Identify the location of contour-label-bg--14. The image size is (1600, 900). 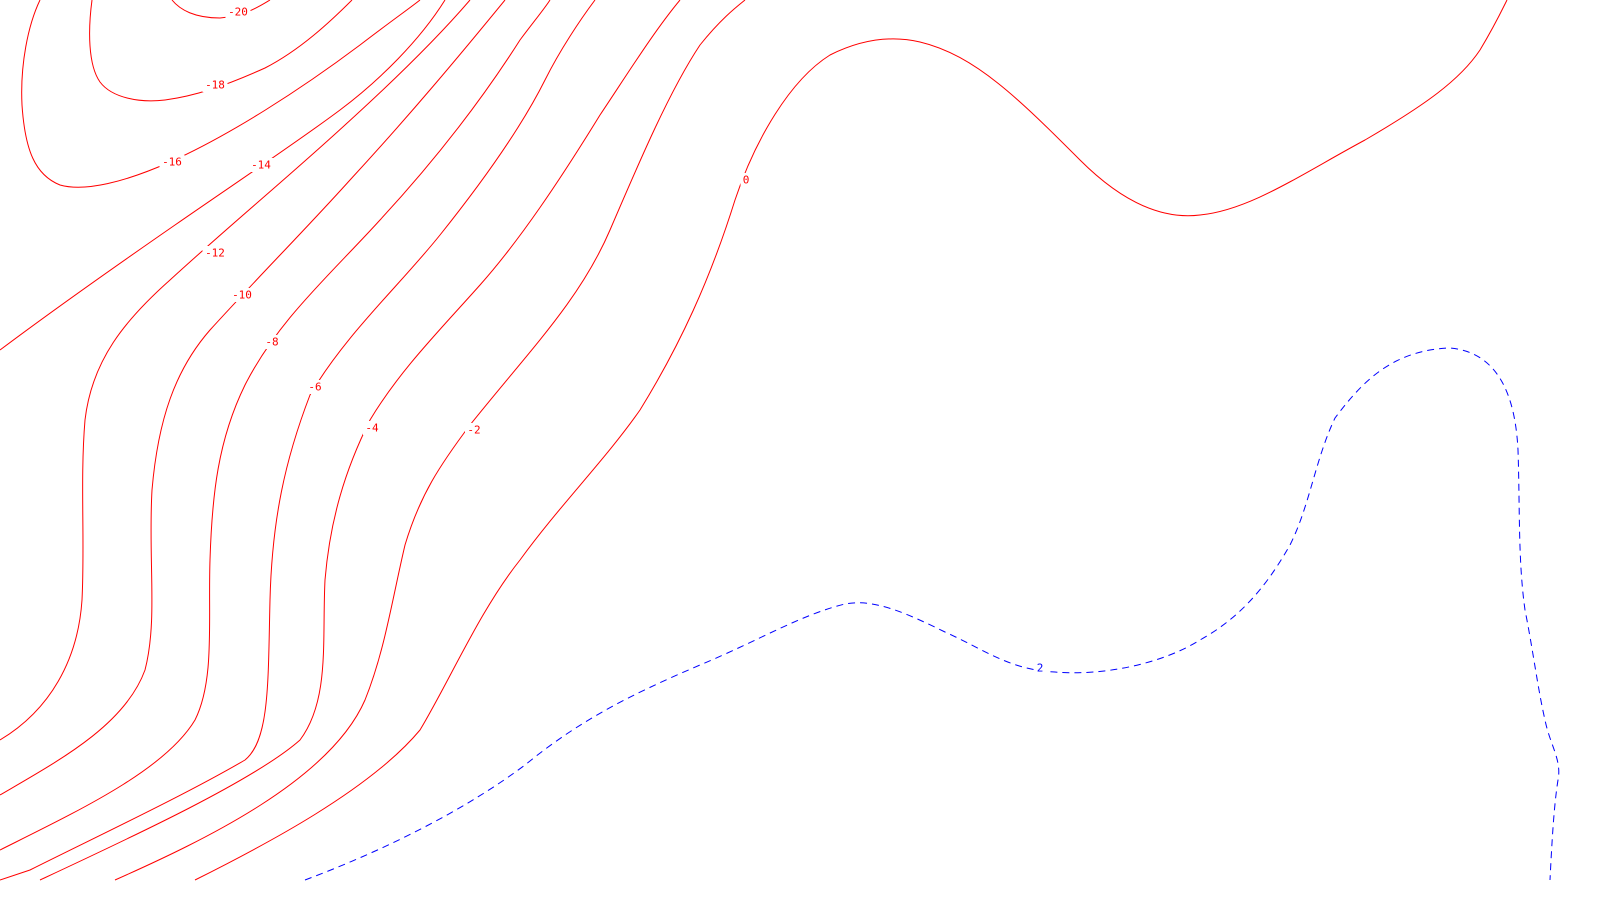
(261, 165).